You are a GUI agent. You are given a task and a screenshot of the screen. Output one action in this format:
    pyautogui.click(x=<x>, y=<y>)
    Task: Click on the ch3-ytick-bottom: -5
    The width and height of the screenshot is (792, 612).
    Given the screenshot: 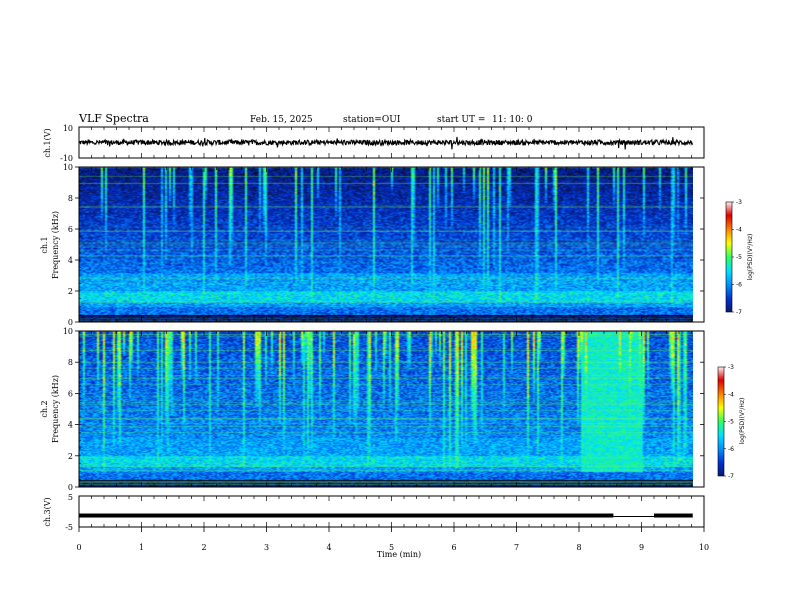 What is the action you would take?
    pyautogui.click(x=69, y=527)
    